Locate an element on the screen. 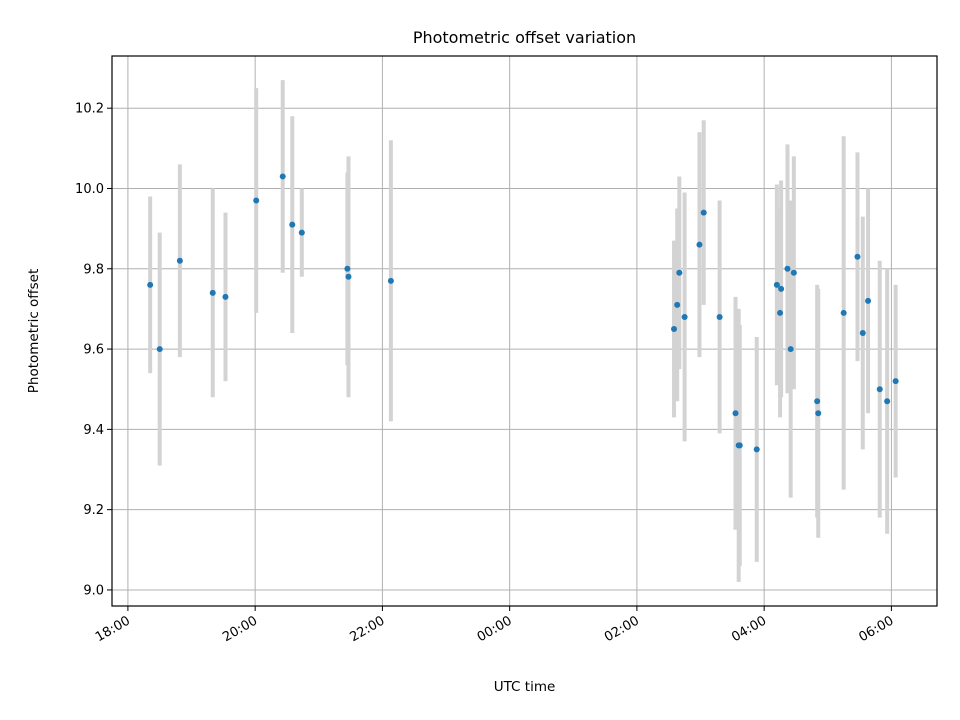 The image size is (960, 720). x-tick-label: 22:00 is located at coordinates (367, 629).